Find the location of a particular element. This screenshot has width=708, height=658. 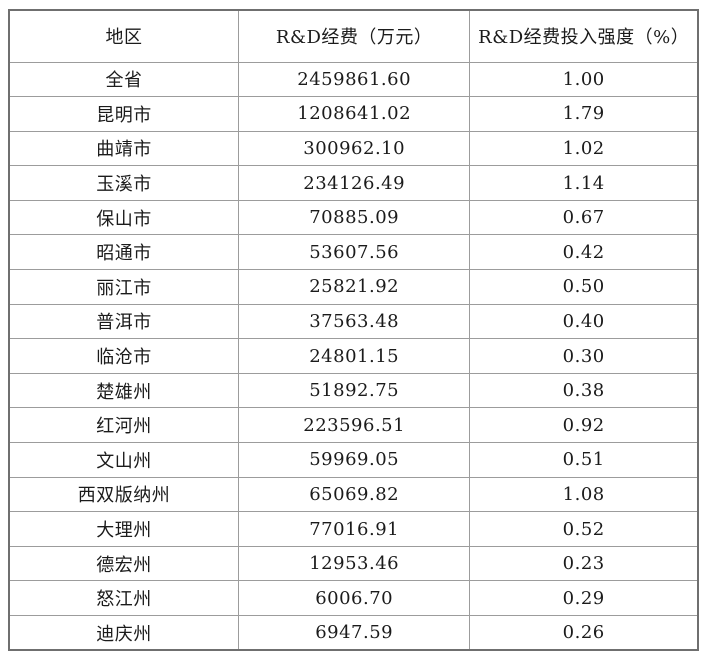

intensity-cell: 1.14 is located at coordinates (584, 183).